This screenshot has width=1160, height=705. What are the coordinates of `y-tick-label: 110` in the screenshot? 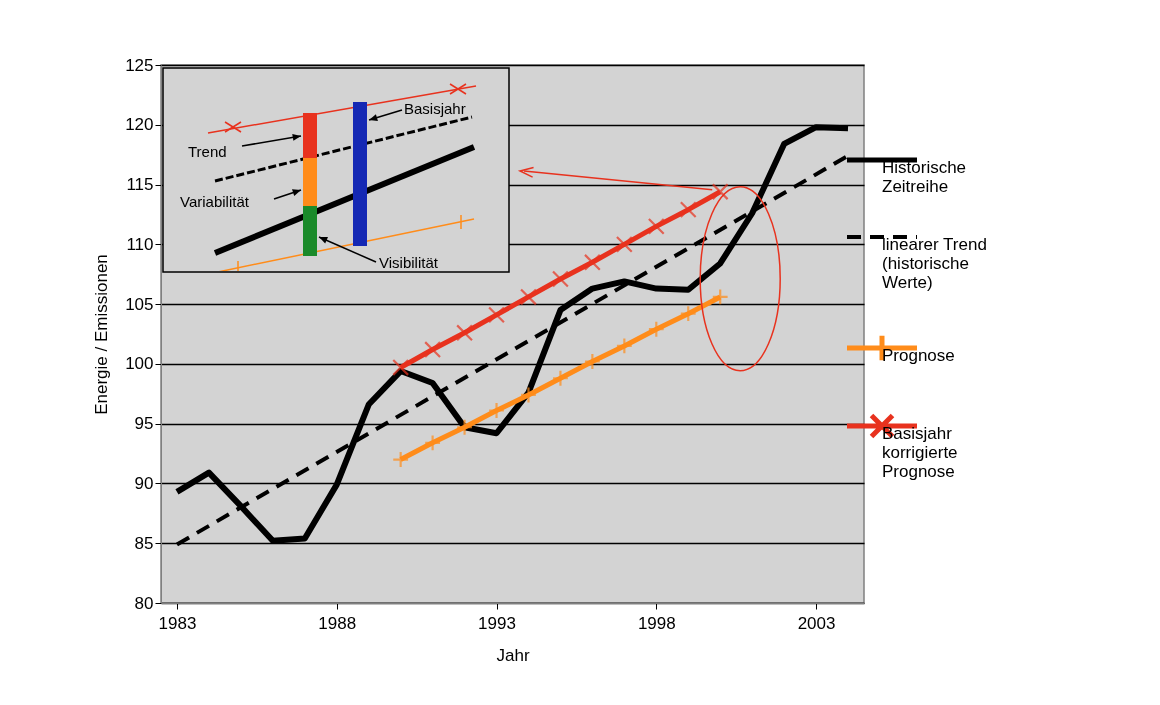 It's located at (140, 244).